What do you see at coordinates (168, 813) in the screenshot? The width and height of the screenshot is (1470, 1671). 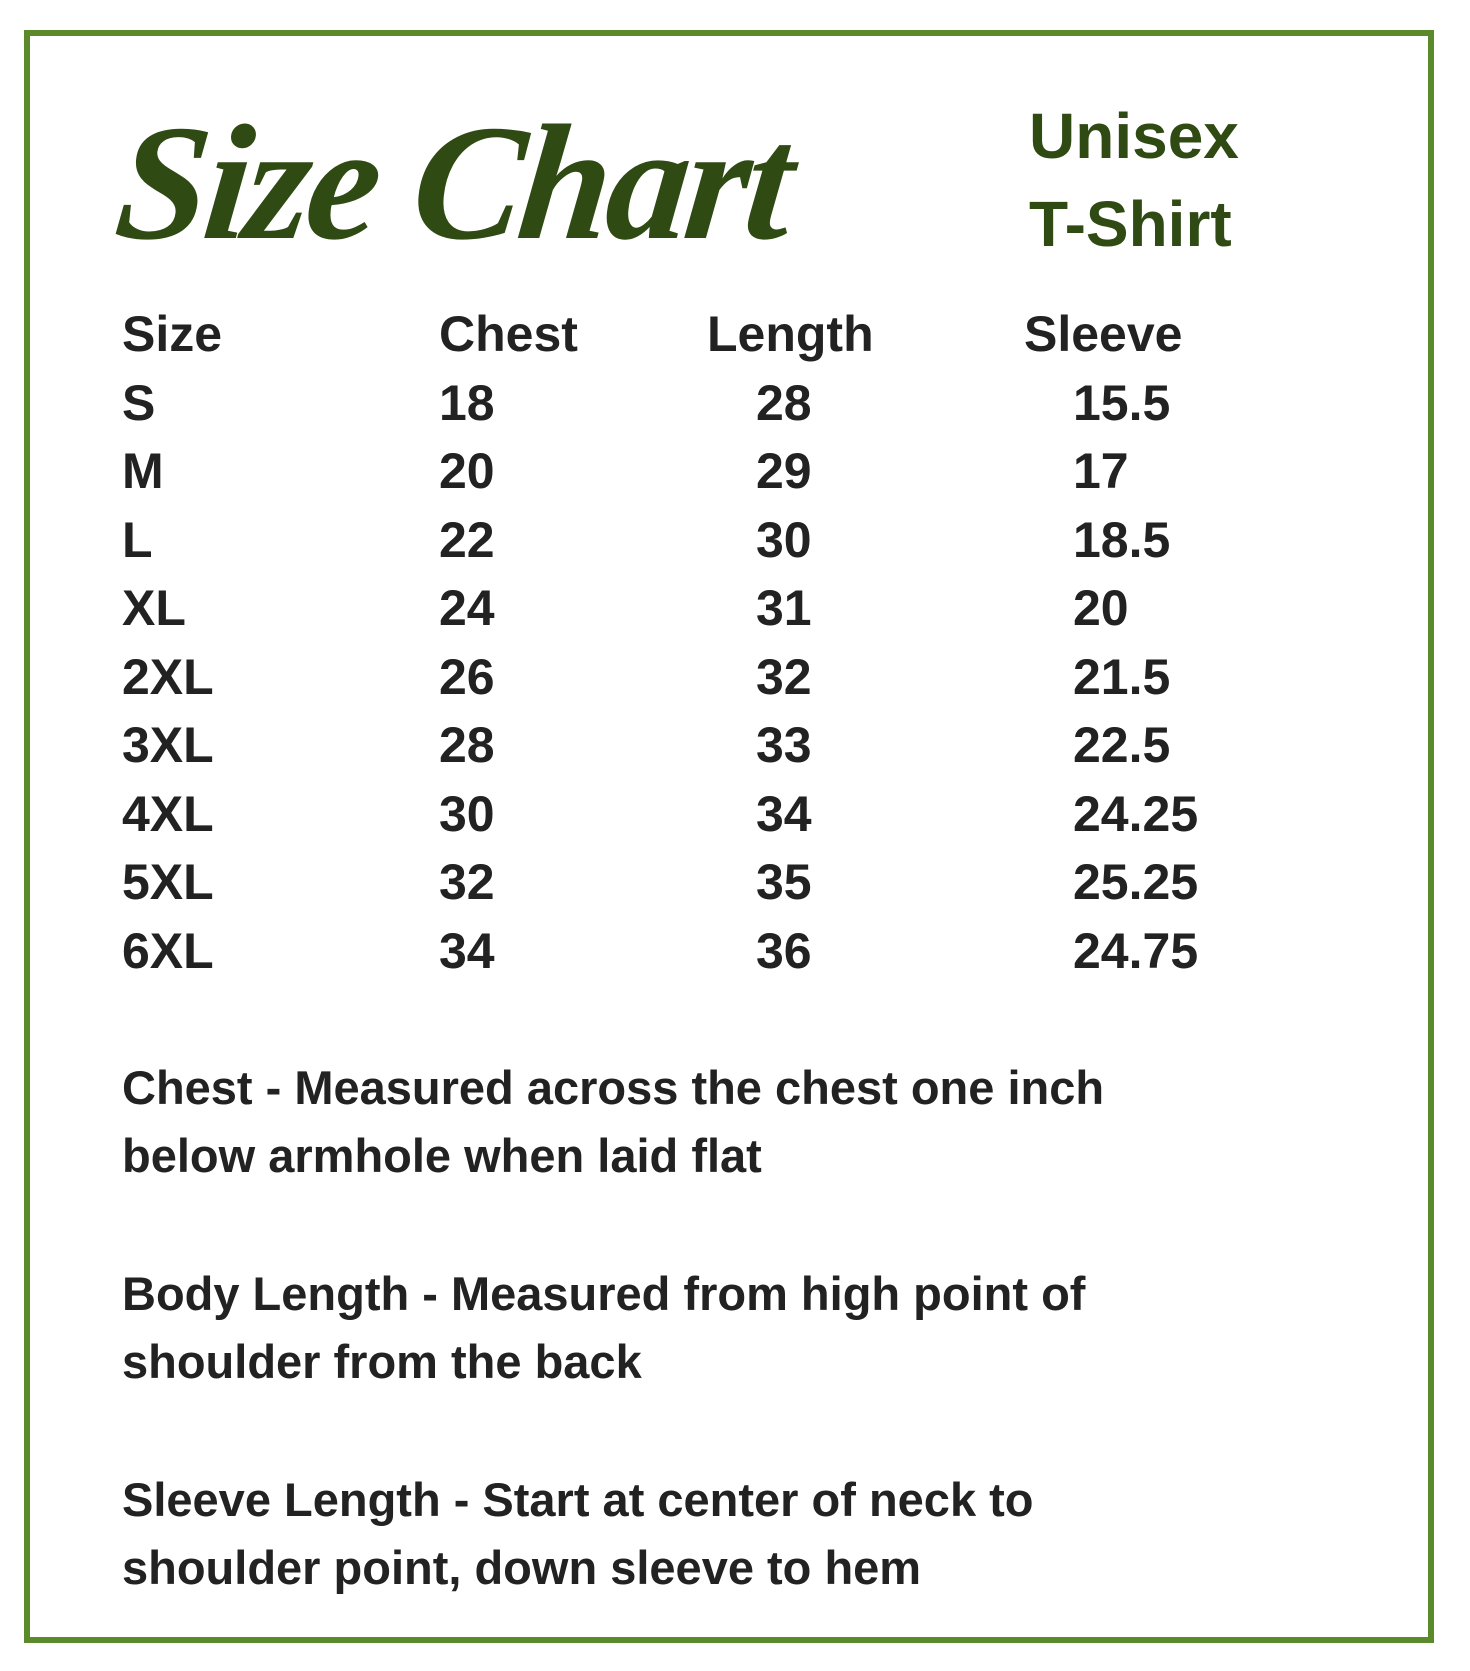 I see `table-cell: 4XL` at bounding box center [168, 813].